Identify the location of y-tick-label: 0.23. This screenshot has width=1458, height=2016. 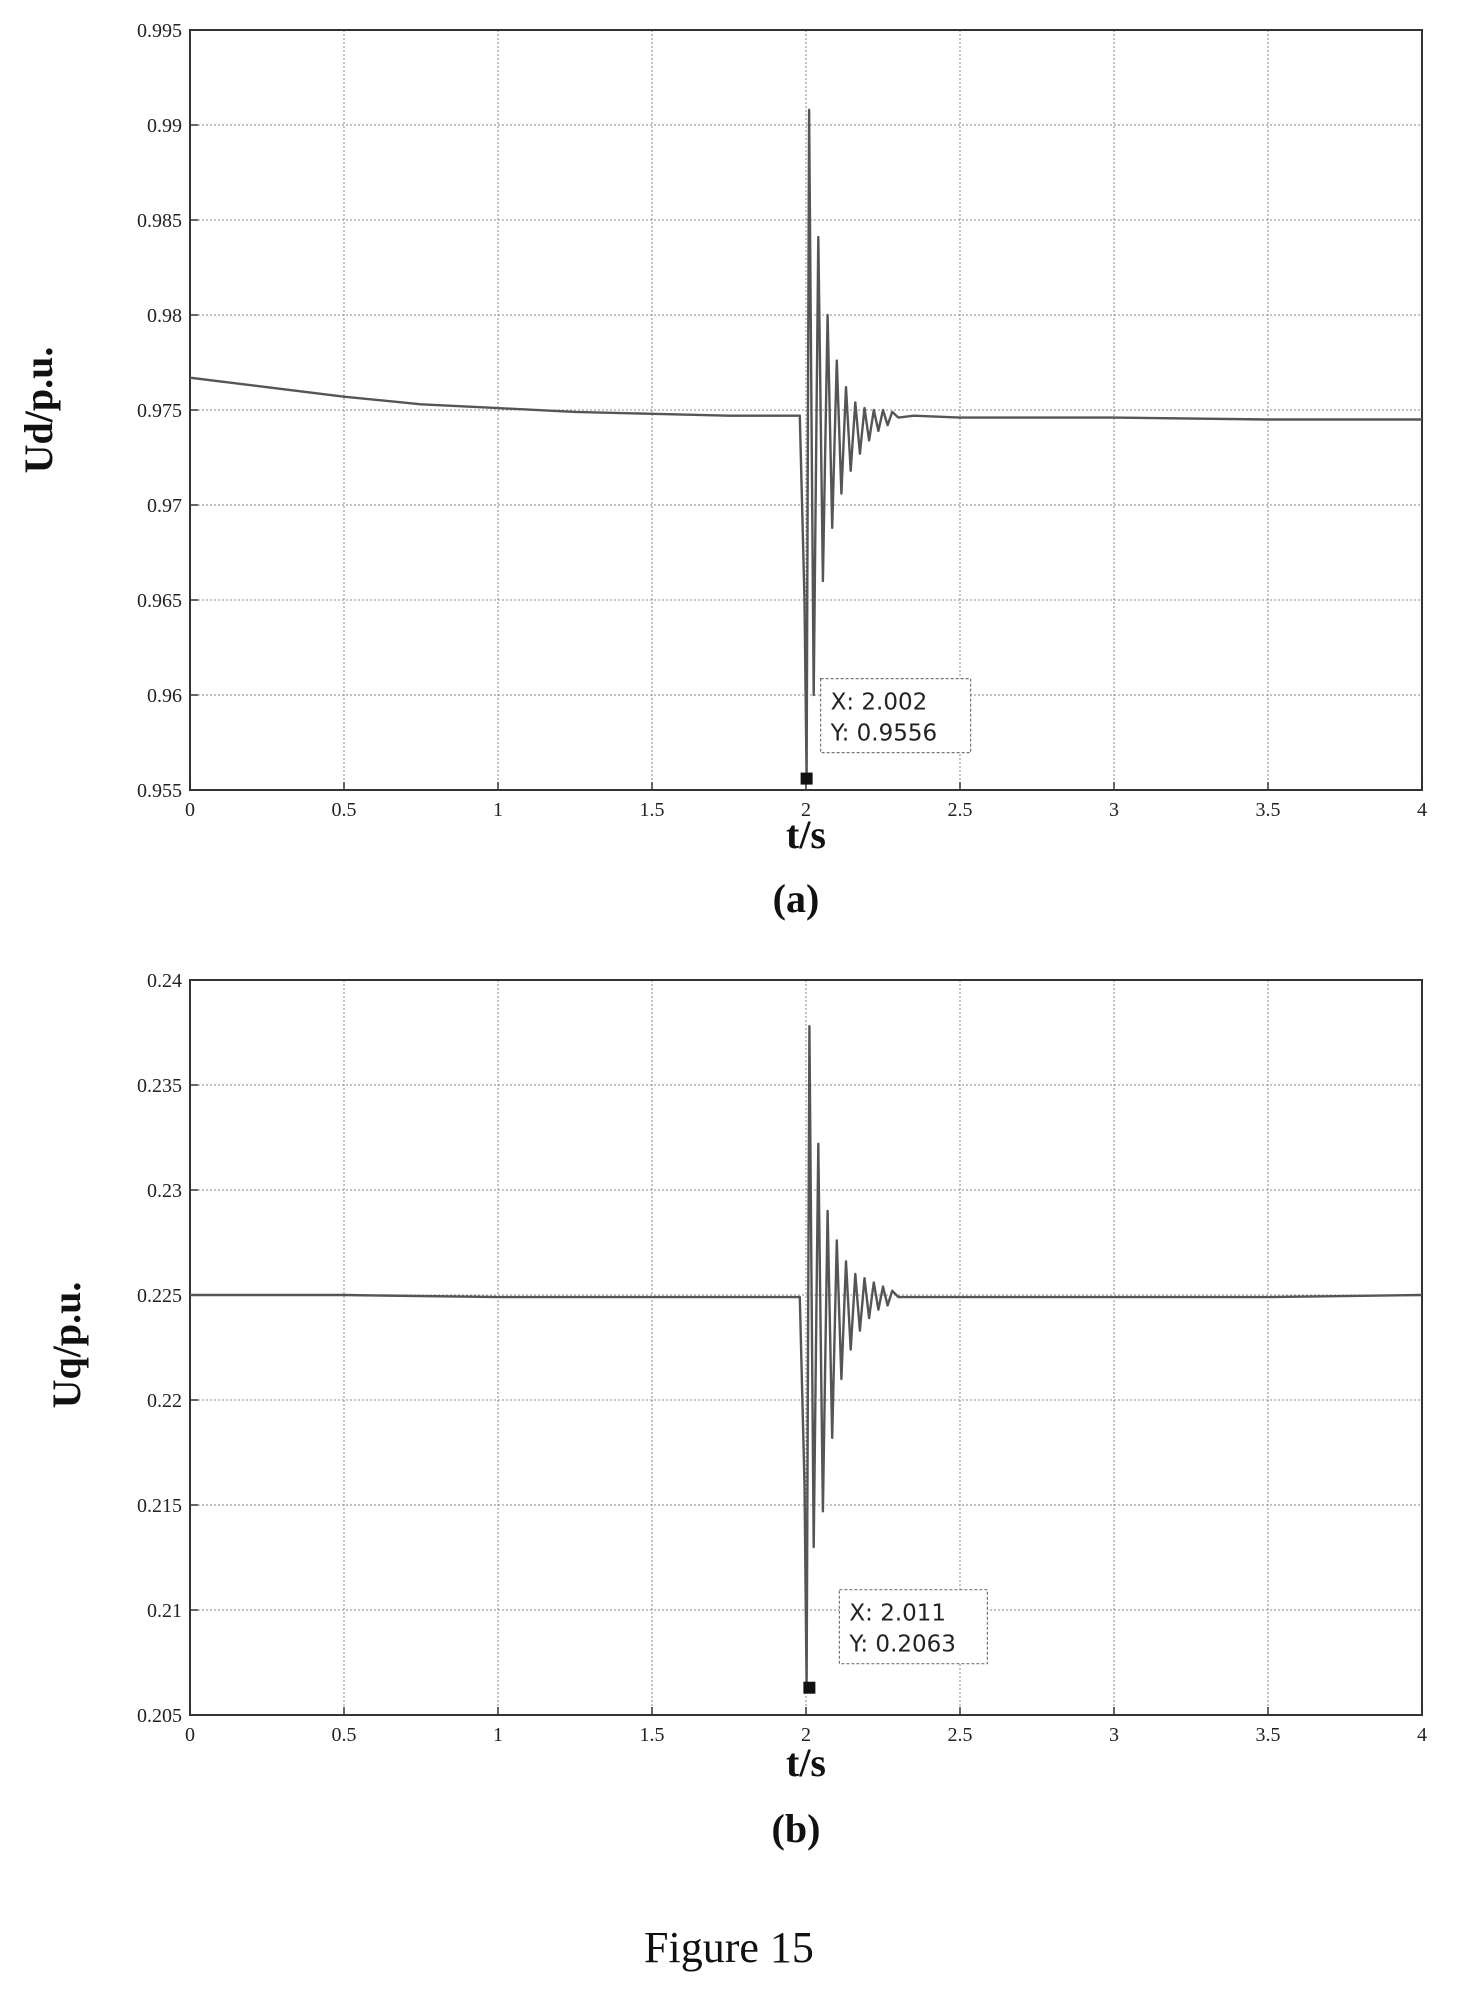
(164, 1191).